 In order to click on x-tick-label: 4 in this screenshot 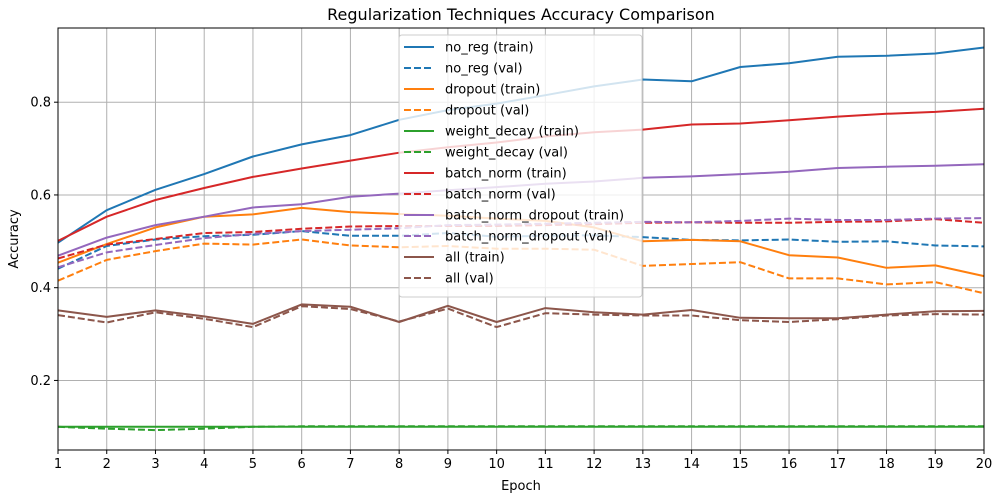, I will do `click(204, 464)`.